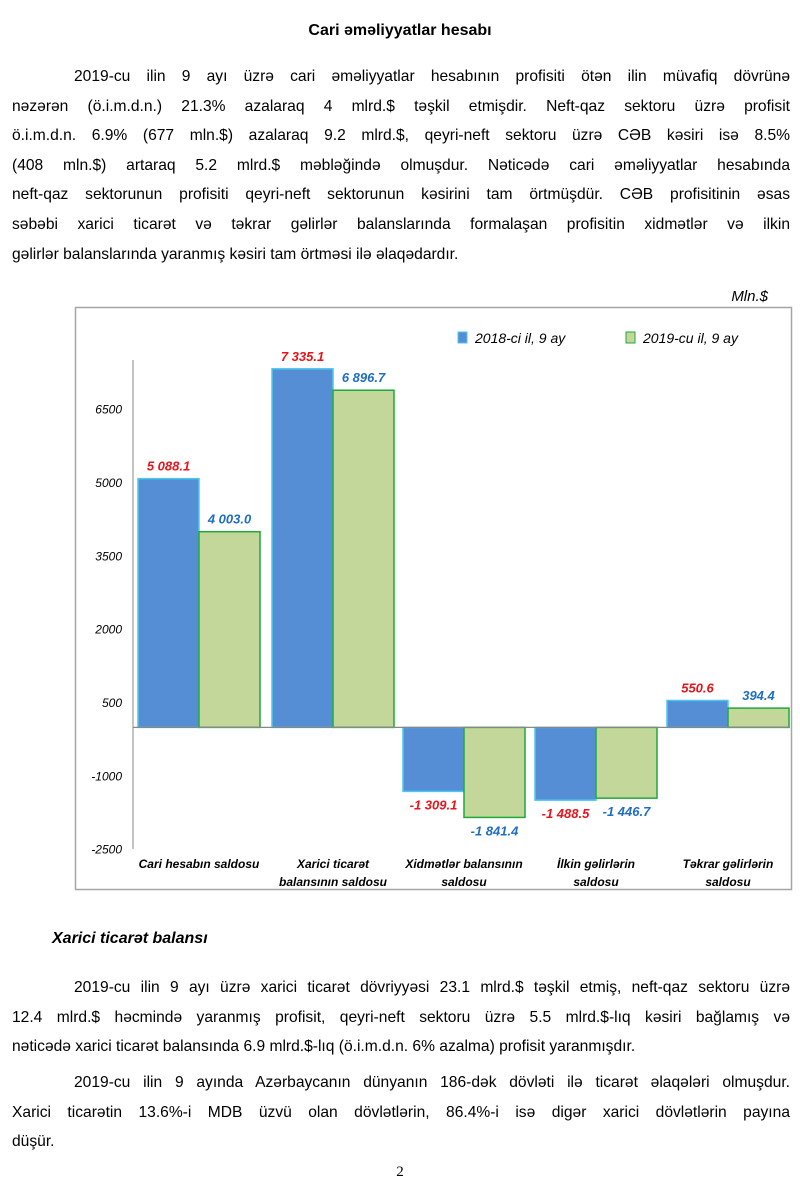 This screenshot has width=800, height=1186. I want to click on y-tick-label: -2500, so click(106, 850).